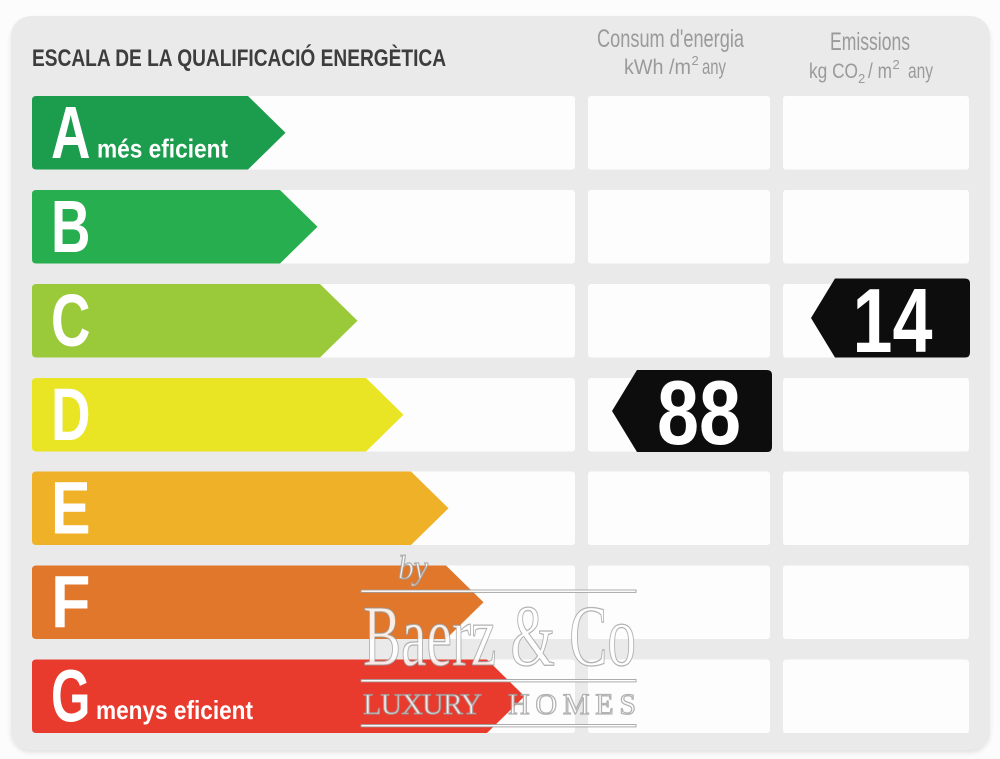 This screenshot has height=759, width=1000. Describe the element at coordinates (71, 507) in the screenshot. I see `svg-text: E` at that location.